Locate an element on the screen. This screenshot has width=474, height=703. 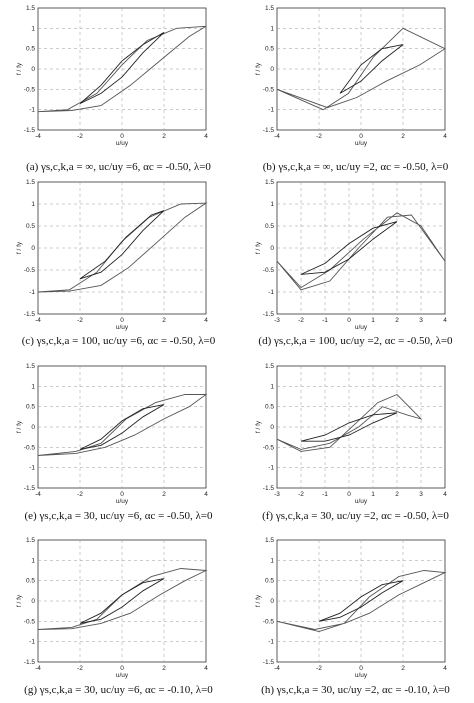
ytick-label-b: 1 is located at coordinates (272, 28).